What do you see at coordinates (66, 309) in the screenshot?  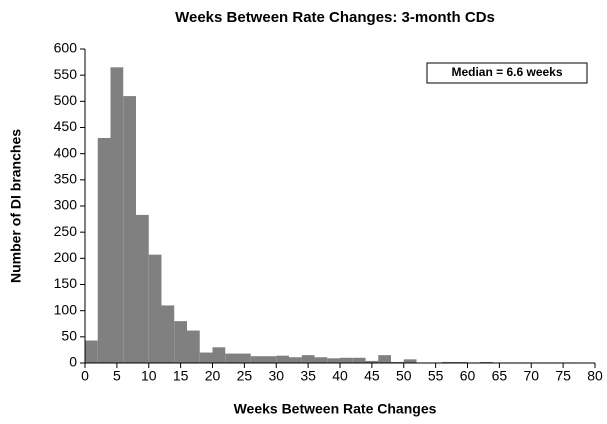 I see `y-tick-label: 100` at bounding box center [66, 309].